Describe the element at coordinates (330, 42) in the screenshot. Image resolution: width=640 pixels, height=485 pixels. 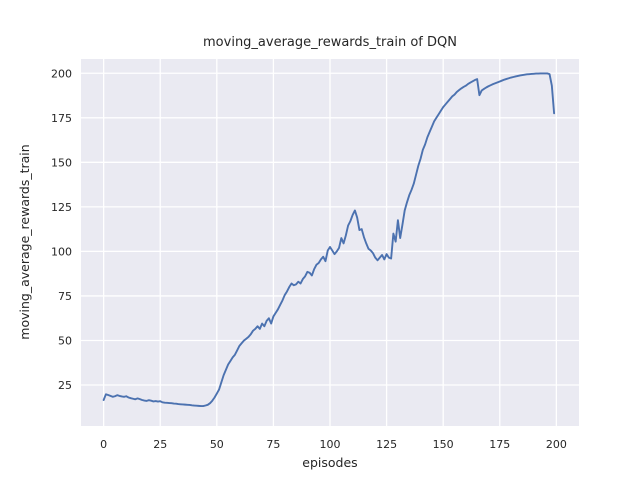
I see `chart-title: moving_average_rewards_train of DQN` at that location.